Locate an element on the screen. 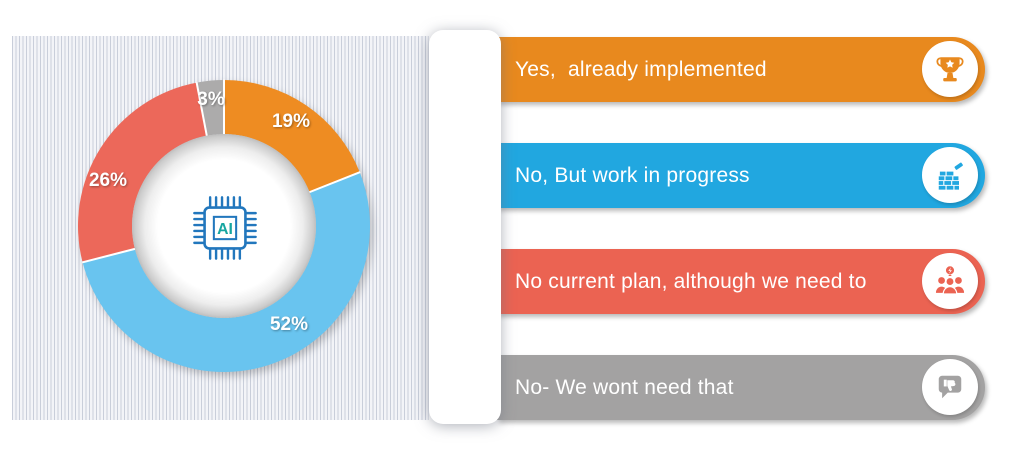 The image size is (1024, 450). chip-center-text: AI is located at coordinates (225, 229).